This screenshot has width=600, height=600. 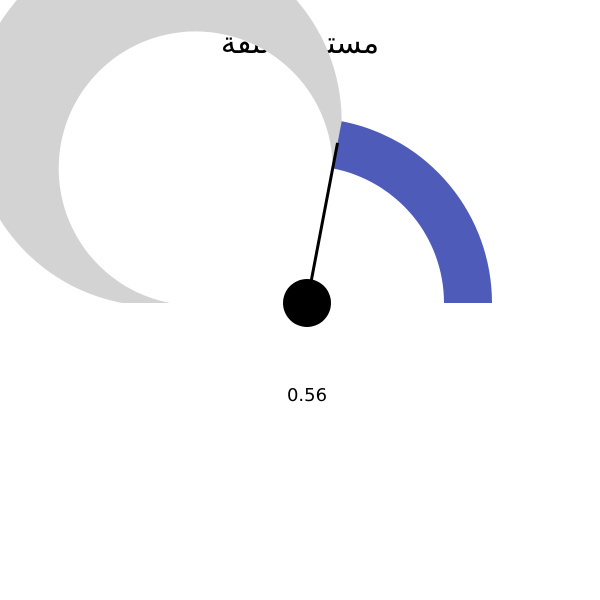 I want to click on gauge-needle, so click(x=323, y=220).